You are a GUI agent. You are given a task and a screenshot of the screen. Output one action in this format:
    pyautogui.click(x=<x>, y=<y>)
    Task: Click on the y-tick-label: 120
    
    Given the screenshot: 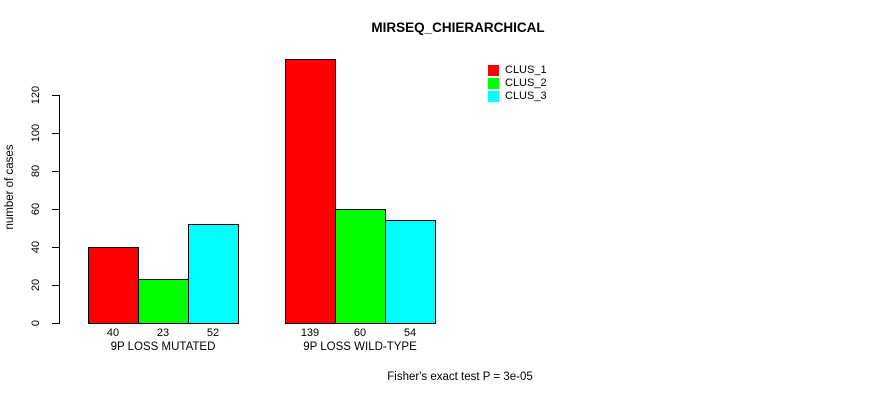 What is the action you would take?
    pyautogui.click(x=36, y=95)
    